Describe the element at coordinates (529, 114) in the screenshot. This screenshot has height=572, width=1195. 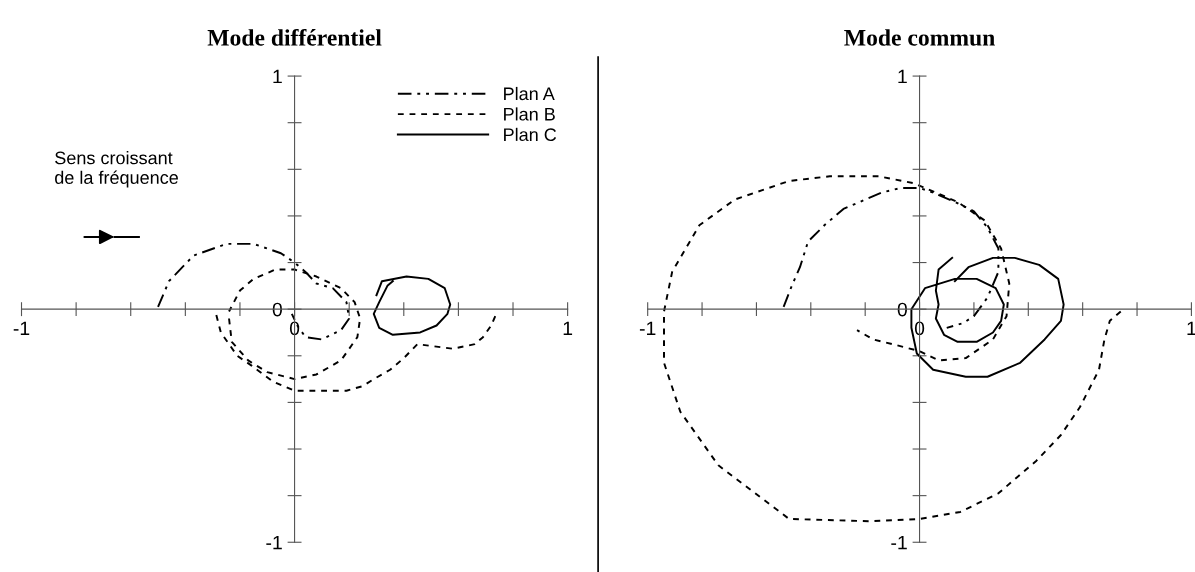
I see `legend-label: Plan B` at that location.